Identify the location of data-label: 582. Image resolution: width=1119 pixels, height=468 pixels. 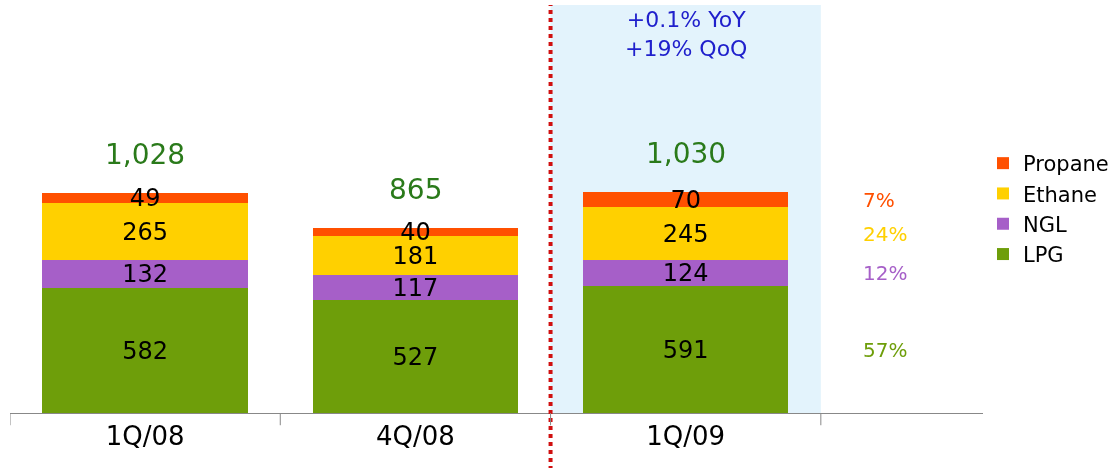
(145, 350).